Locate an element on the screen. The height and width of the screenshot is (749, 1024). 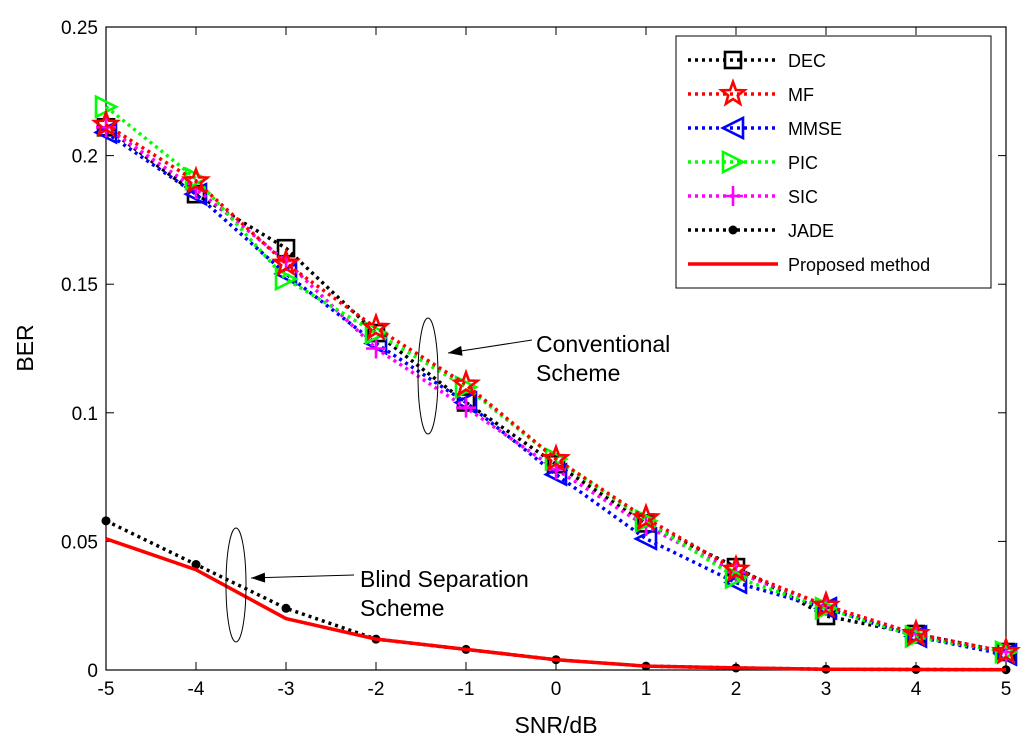
x-tick-label: 4 is located at coordinates (916, 689).